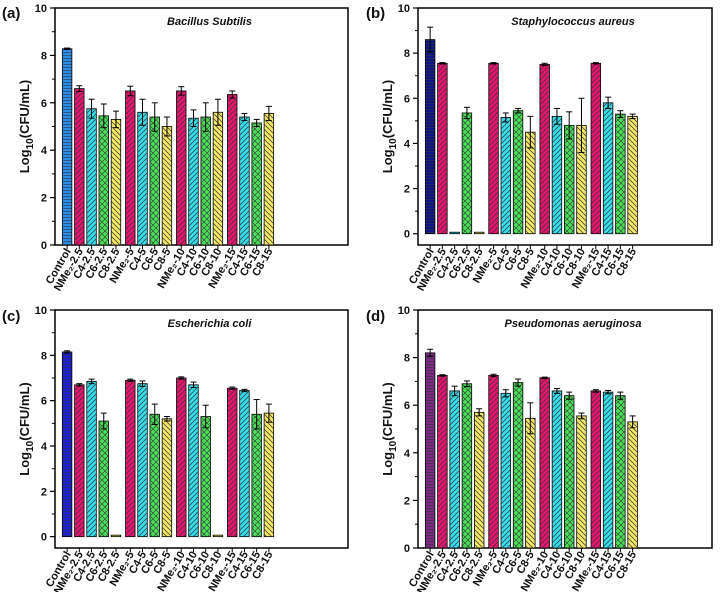 The height and width of the screenshot is (592, 720). What do you see at coordinates (375, 316) in the screenshot?
I see `panel-label: (d)` at bounding box center [375, 316].